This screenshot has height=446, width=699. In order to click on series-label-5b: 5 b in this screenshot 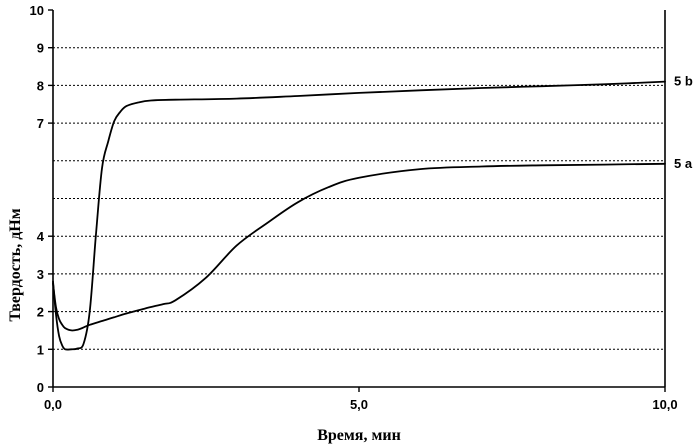, I will do `click(683, 81)`.